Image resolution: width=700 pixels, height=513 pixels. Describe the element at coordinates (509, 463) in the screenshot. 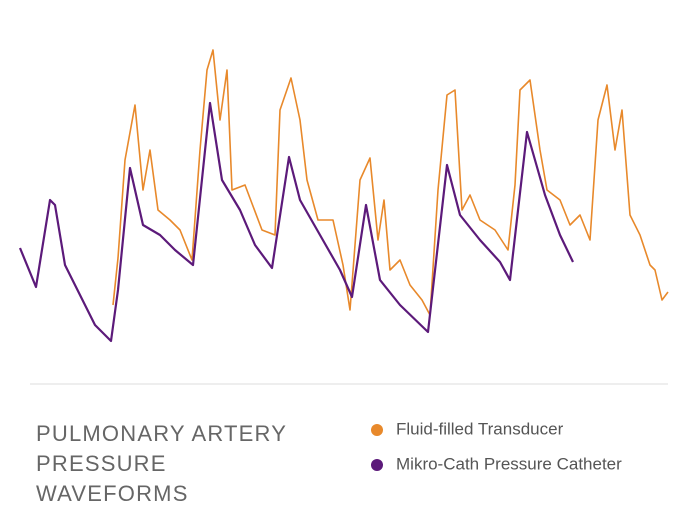

I see `legend-label: Mikro-Cath Pressure Catheter` at that location.